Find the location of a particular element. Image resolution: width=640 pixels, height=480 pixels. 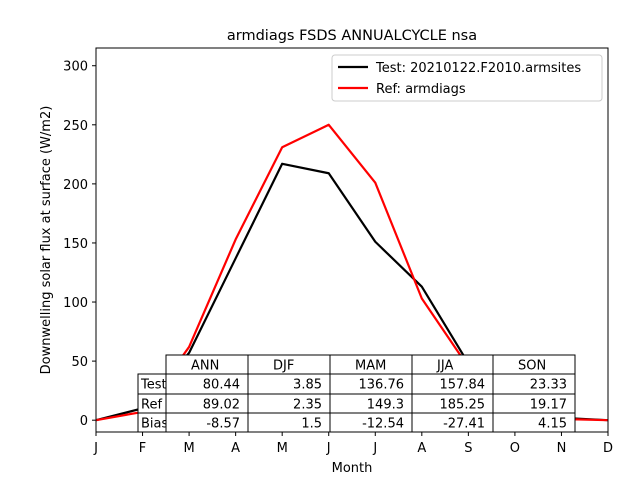

table-row-label: Bias is located at coordinates (154, 424).